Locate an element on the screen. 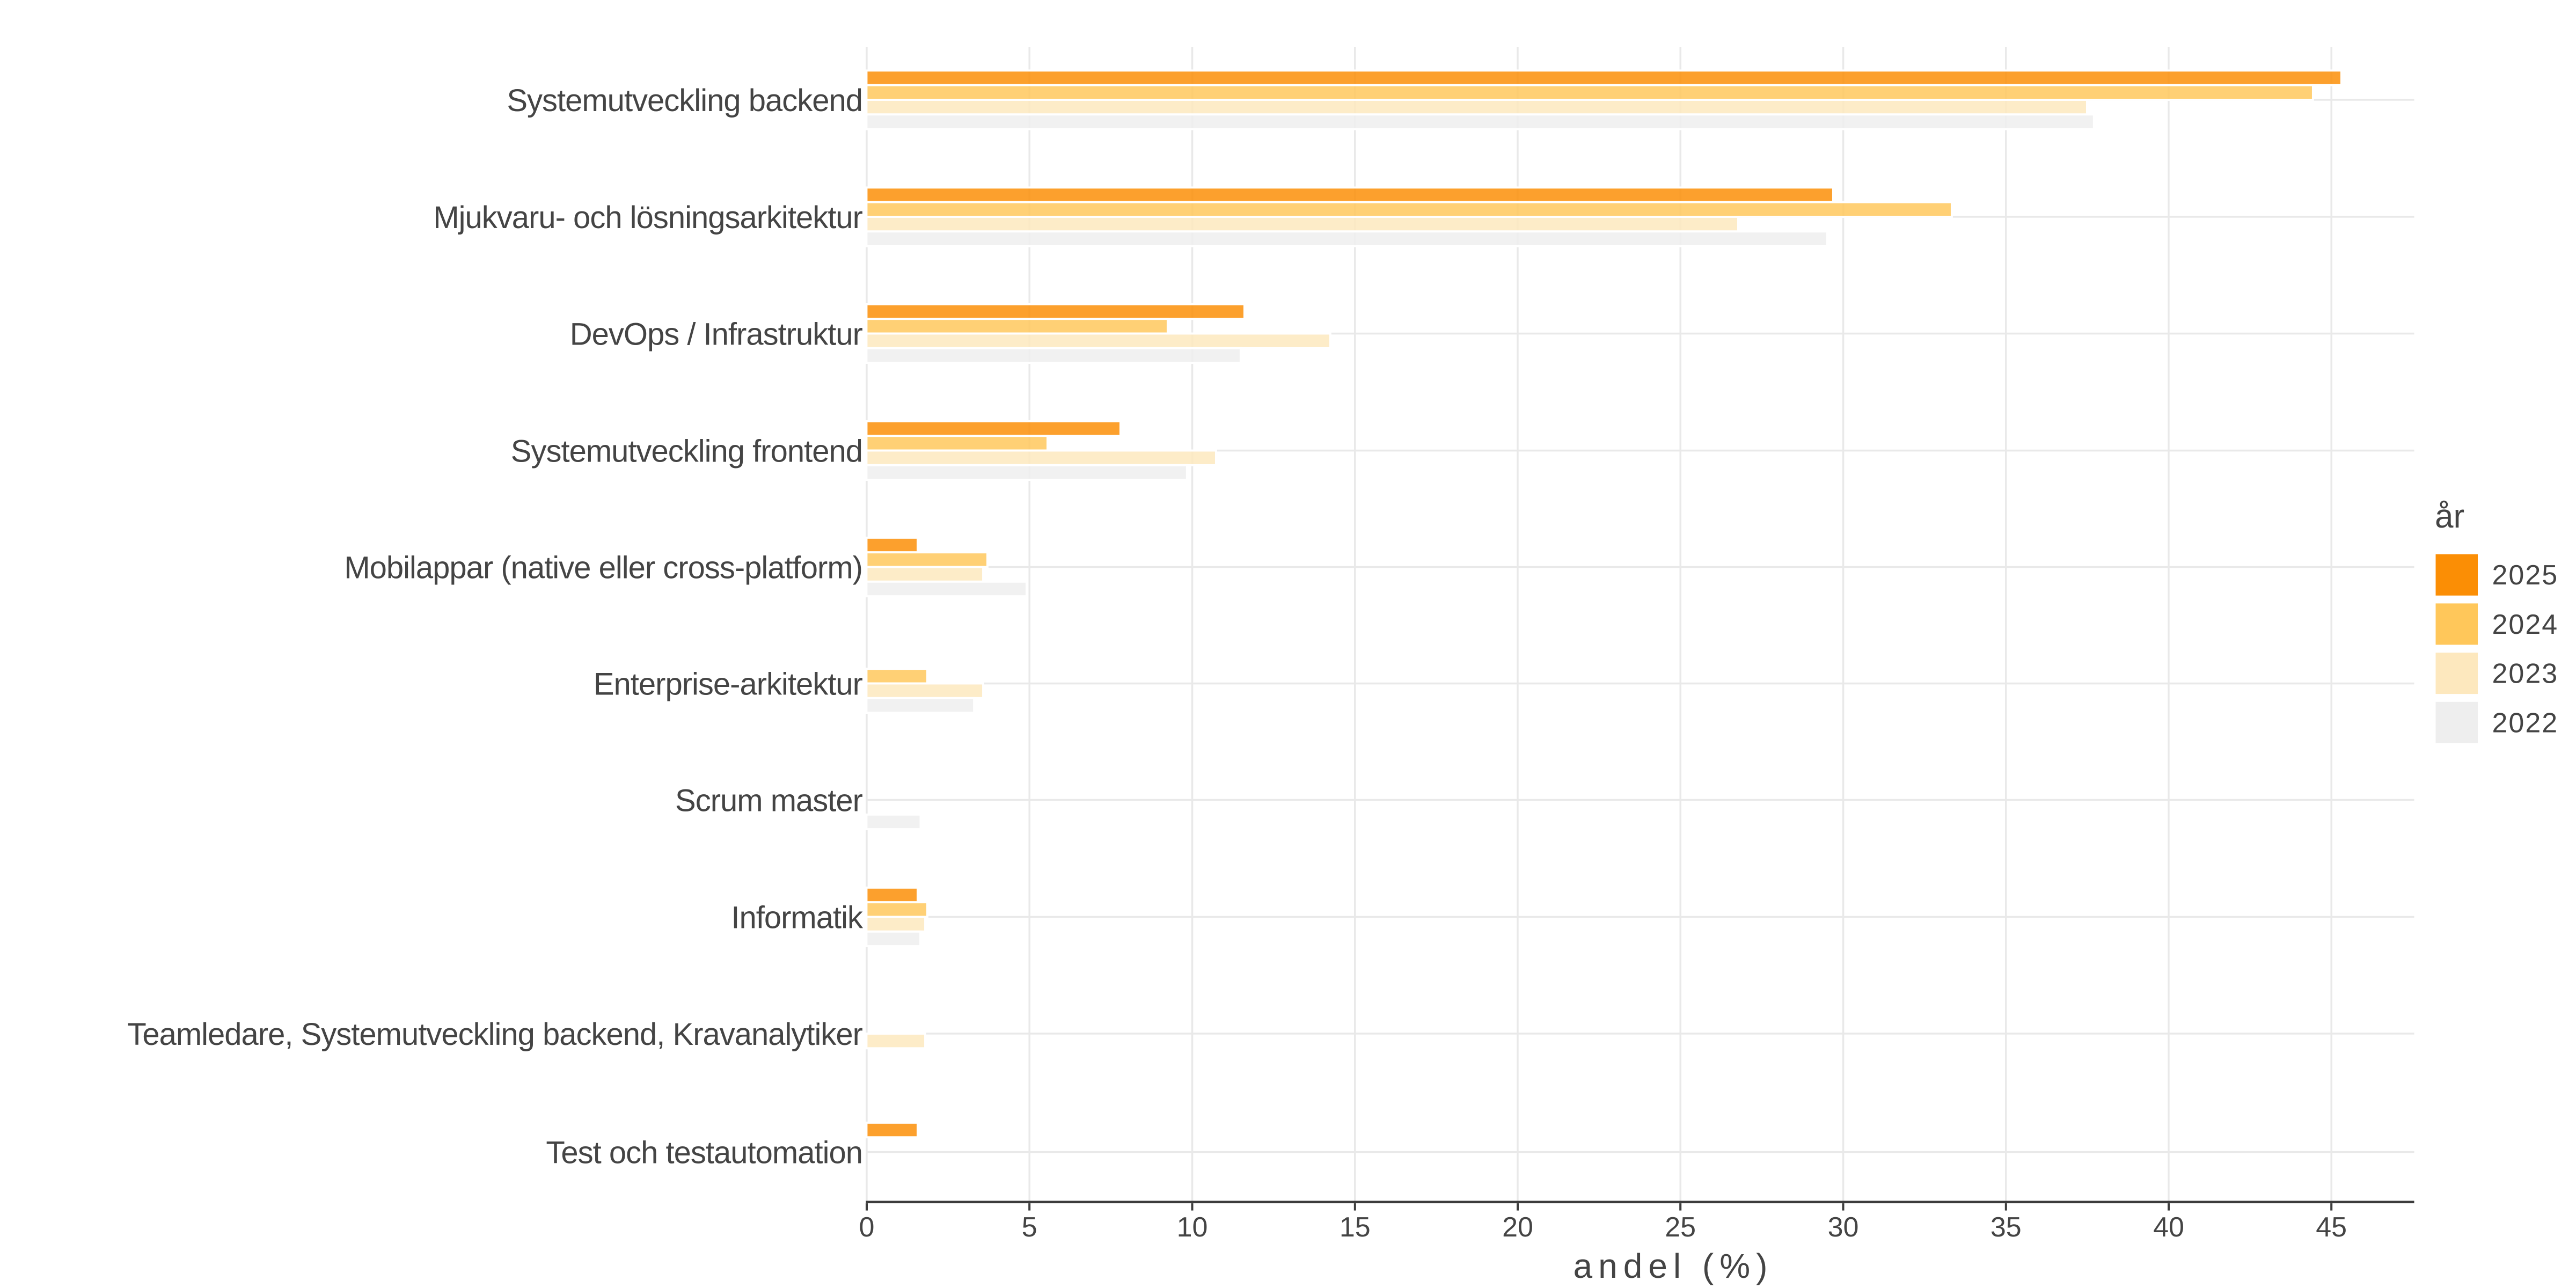 This screenshot has width=2576, height=1288. svg-text: Enterprise-arkitektur is located at coordinates (728, 684).